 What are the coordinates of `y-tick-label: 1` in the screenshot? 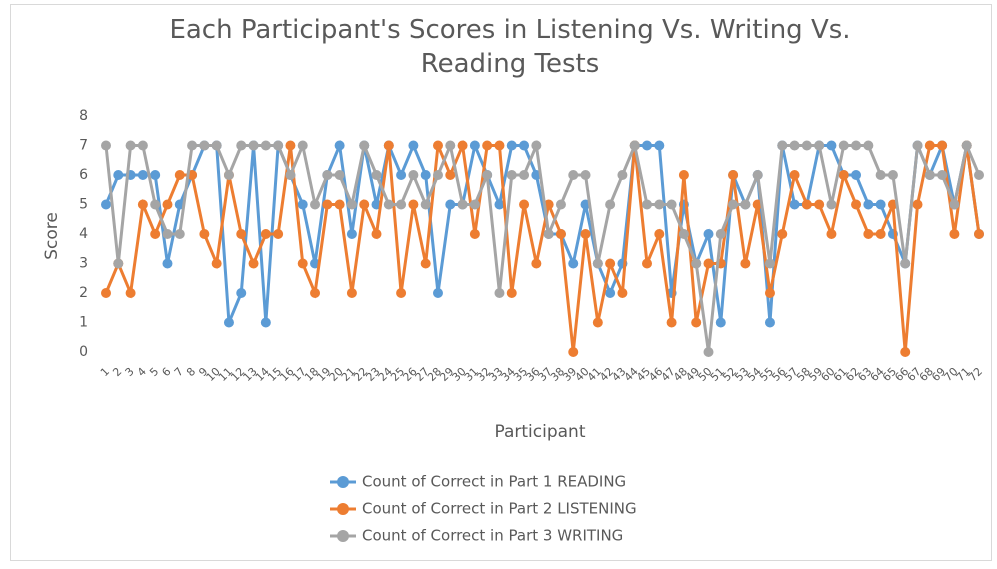 It's located at (83, 323).